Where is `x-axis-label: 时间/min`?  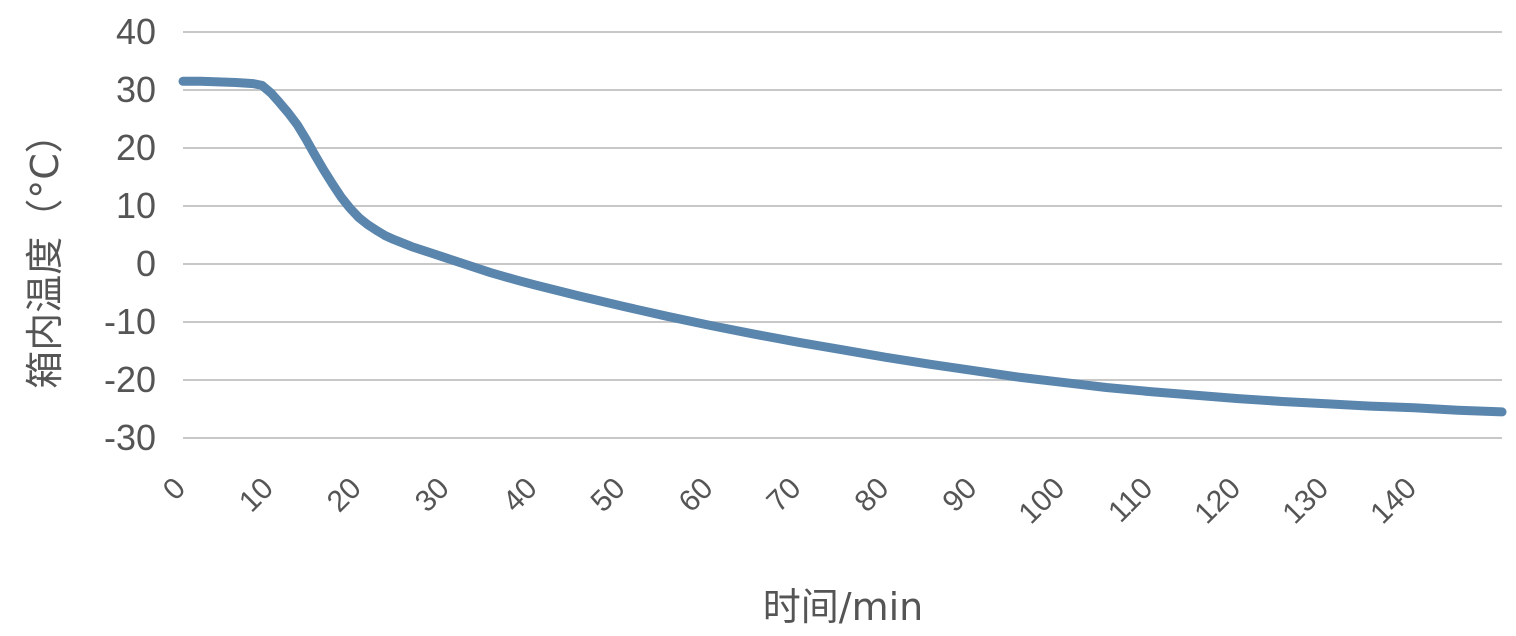
x-axis-label: 时间/min is located at coordinates (843, 607).